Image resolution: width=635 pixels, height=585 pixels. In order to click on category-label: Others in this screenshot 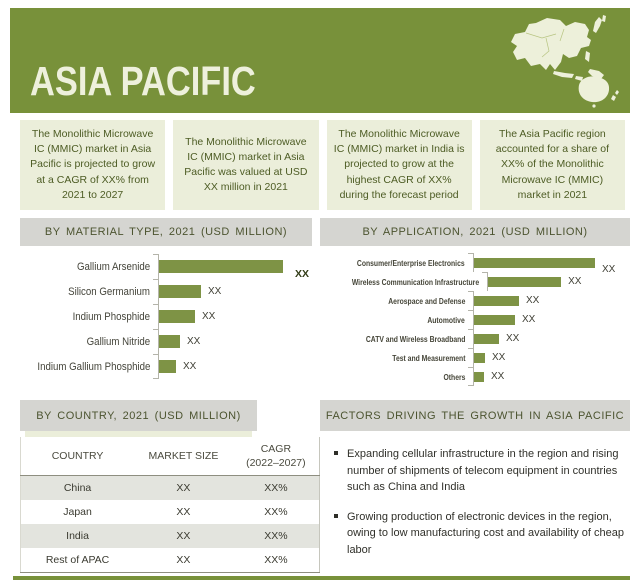, I will do `click(396, 377)`.